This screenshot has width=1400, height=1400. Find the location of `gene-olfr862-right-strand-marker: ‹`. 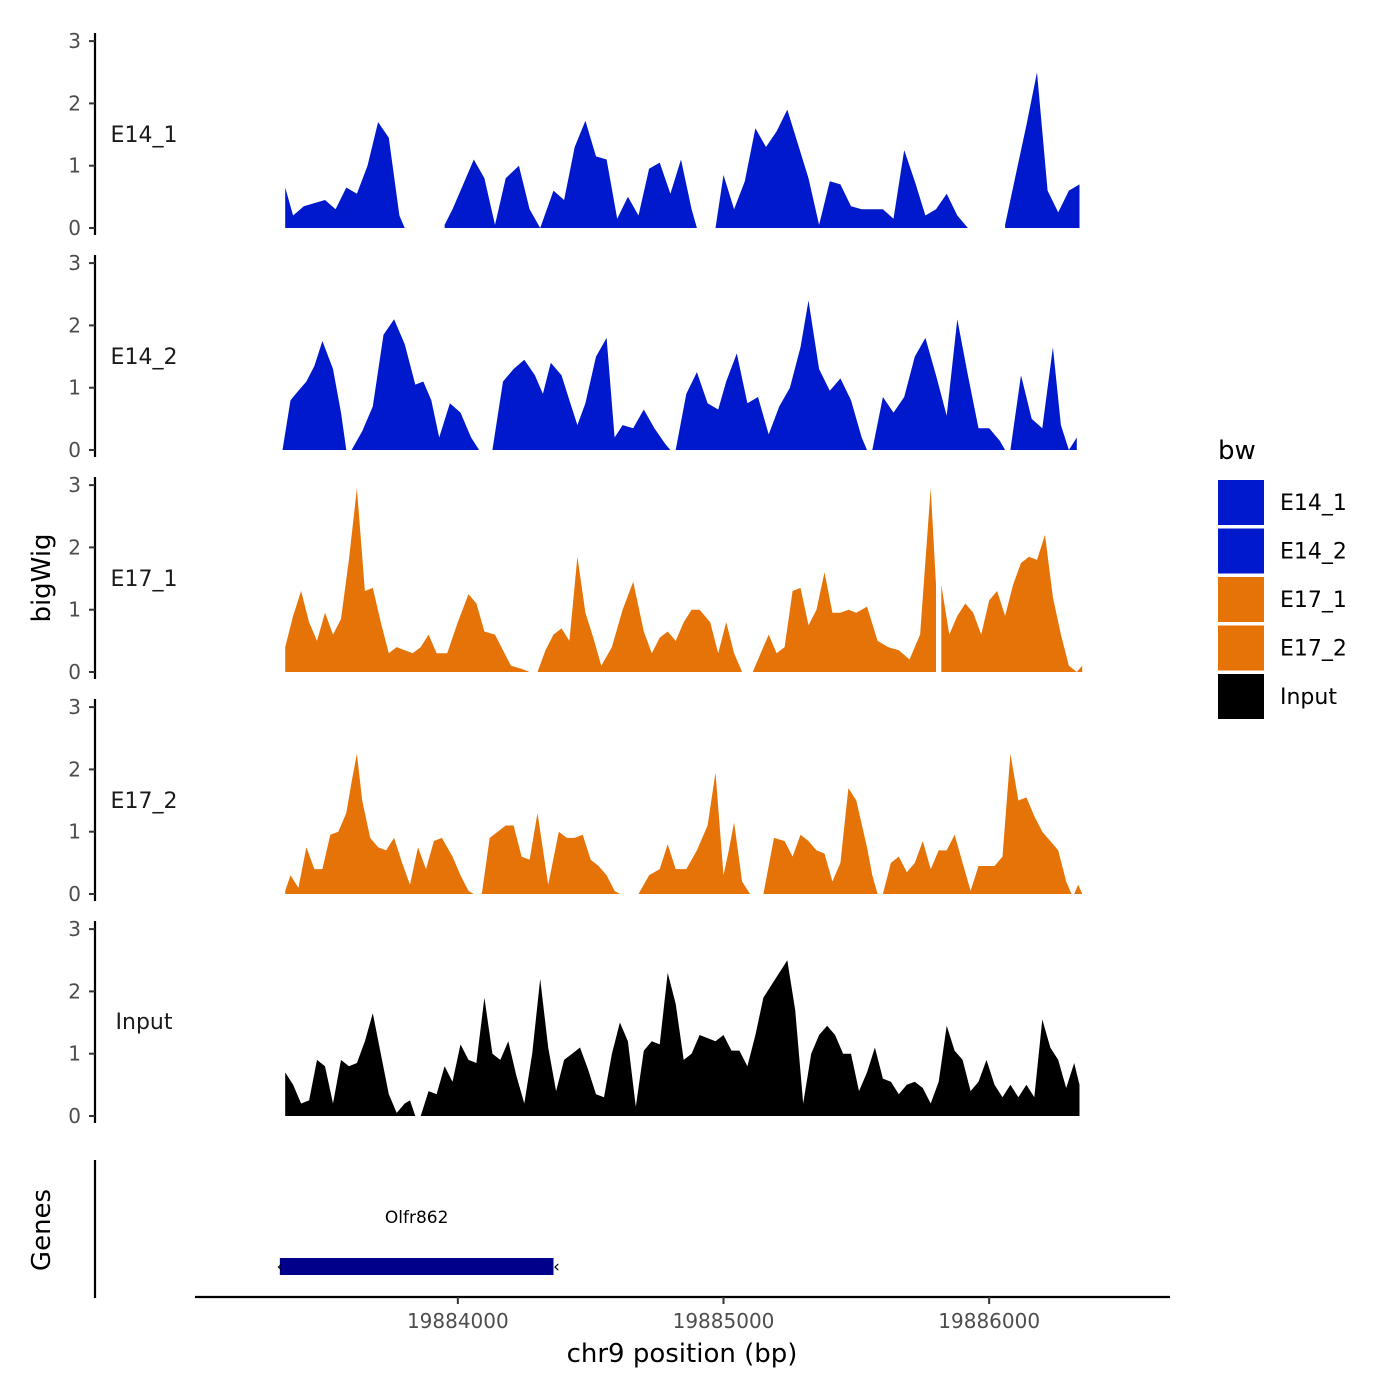

gene-olfr862-right-strand-marker: ‹ is located at coordinates (556, 1267).